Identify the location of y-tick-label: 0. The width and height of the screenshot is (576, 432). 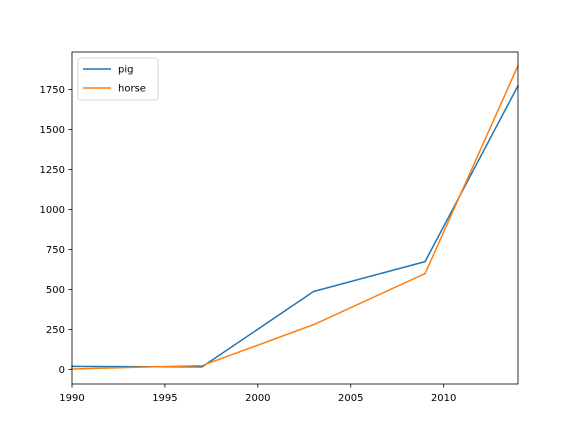
(62, 370).